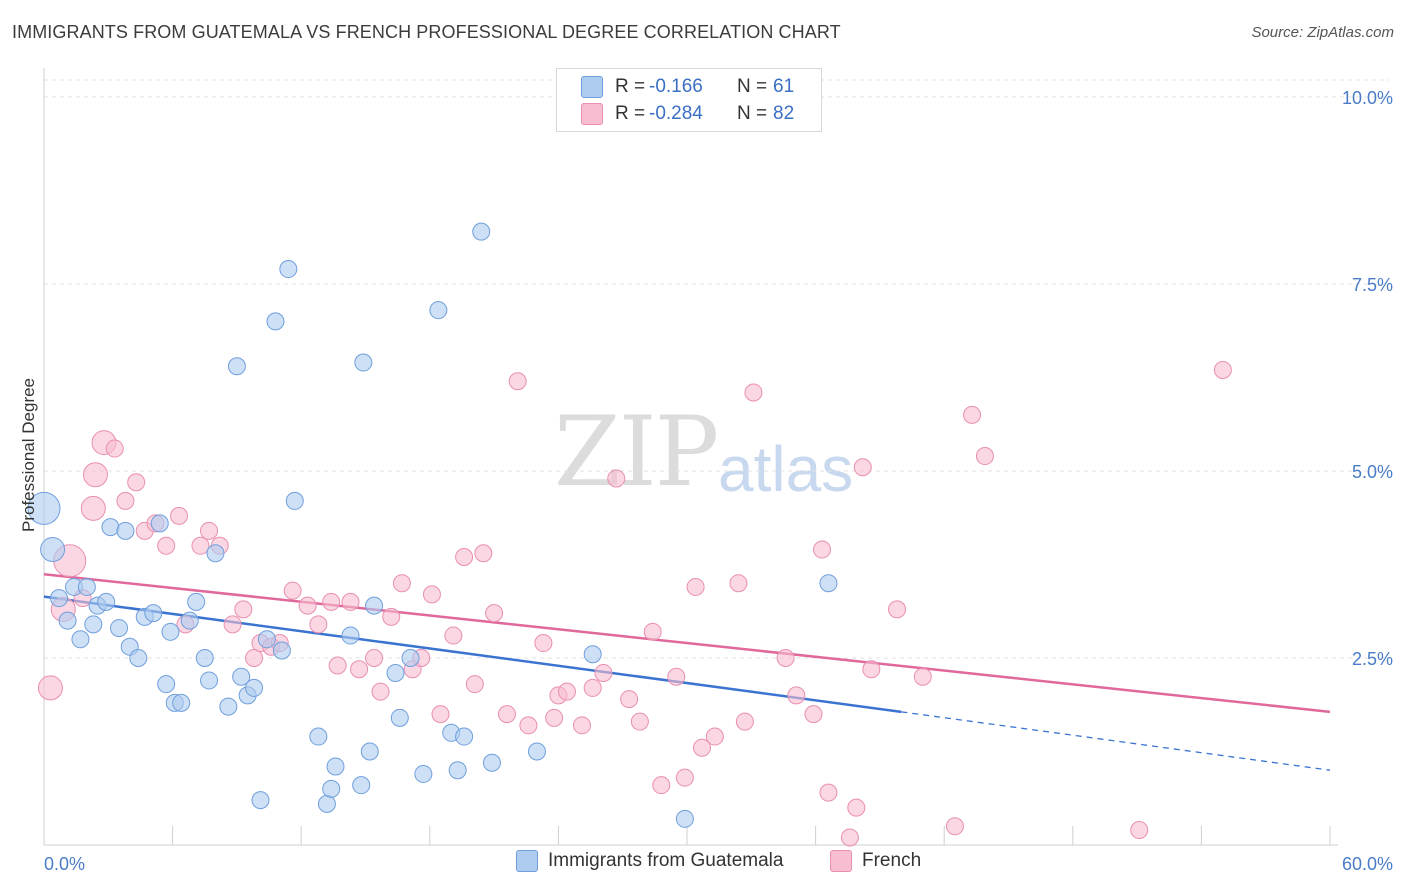 The width and height of the screenshot is (1406, 892). Describe the element at coordinates (64, 864) in the screenshot. I see `x-tick-label: 0.0%` at that location.